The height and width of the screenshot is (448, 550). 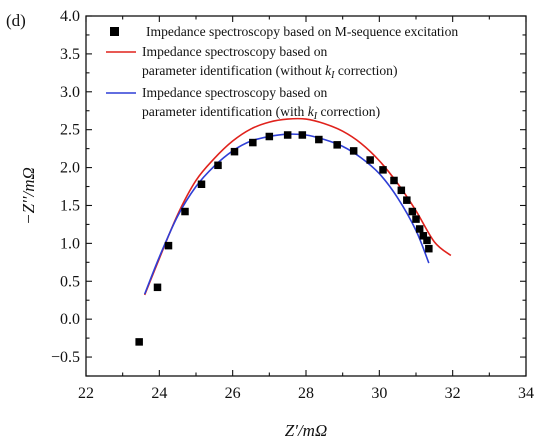 What do you see at coordinates (311, 111) in the screenshot?
I see `legend-entry-2-k: k` at bounding box center [311, 111].